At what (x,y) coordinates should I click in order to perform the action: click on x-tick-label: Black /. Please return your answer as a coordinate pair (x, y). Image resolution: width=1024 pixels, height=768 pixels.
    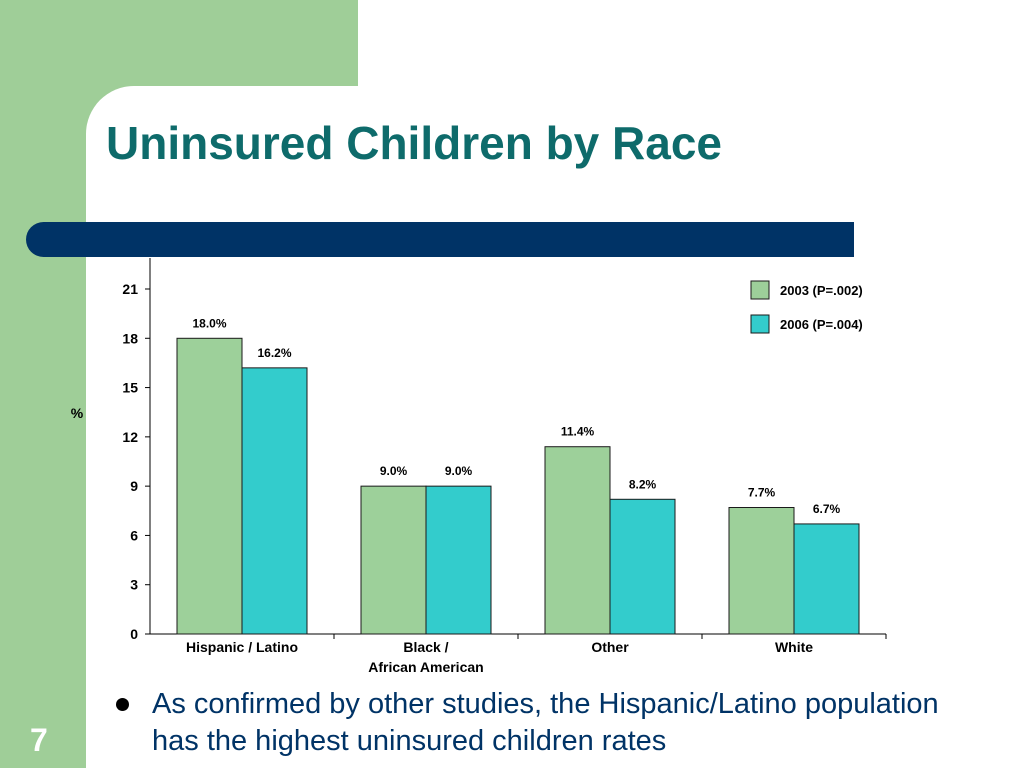
    Looking at the image, I should click on (425, 647).